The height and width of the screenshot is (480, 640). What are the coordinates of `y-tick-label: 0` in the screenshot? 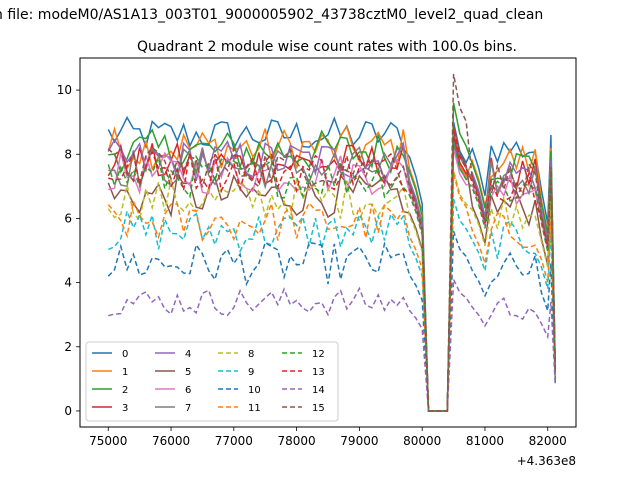 It's located at (68, 411).